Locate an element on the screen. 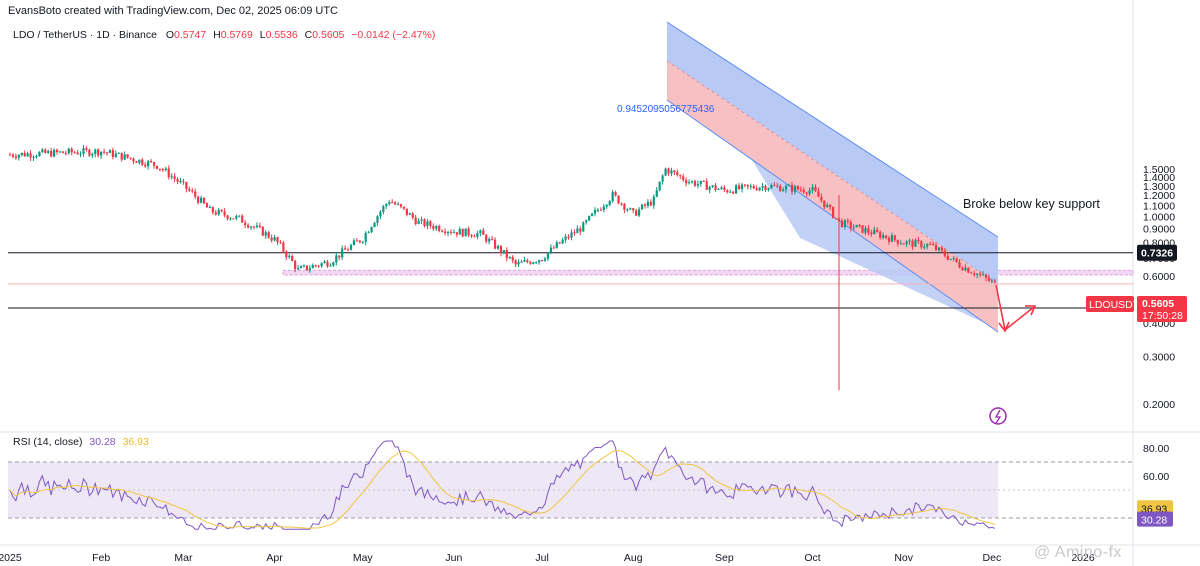  last-price-tag-bg is located at coordinates (1162, 309).